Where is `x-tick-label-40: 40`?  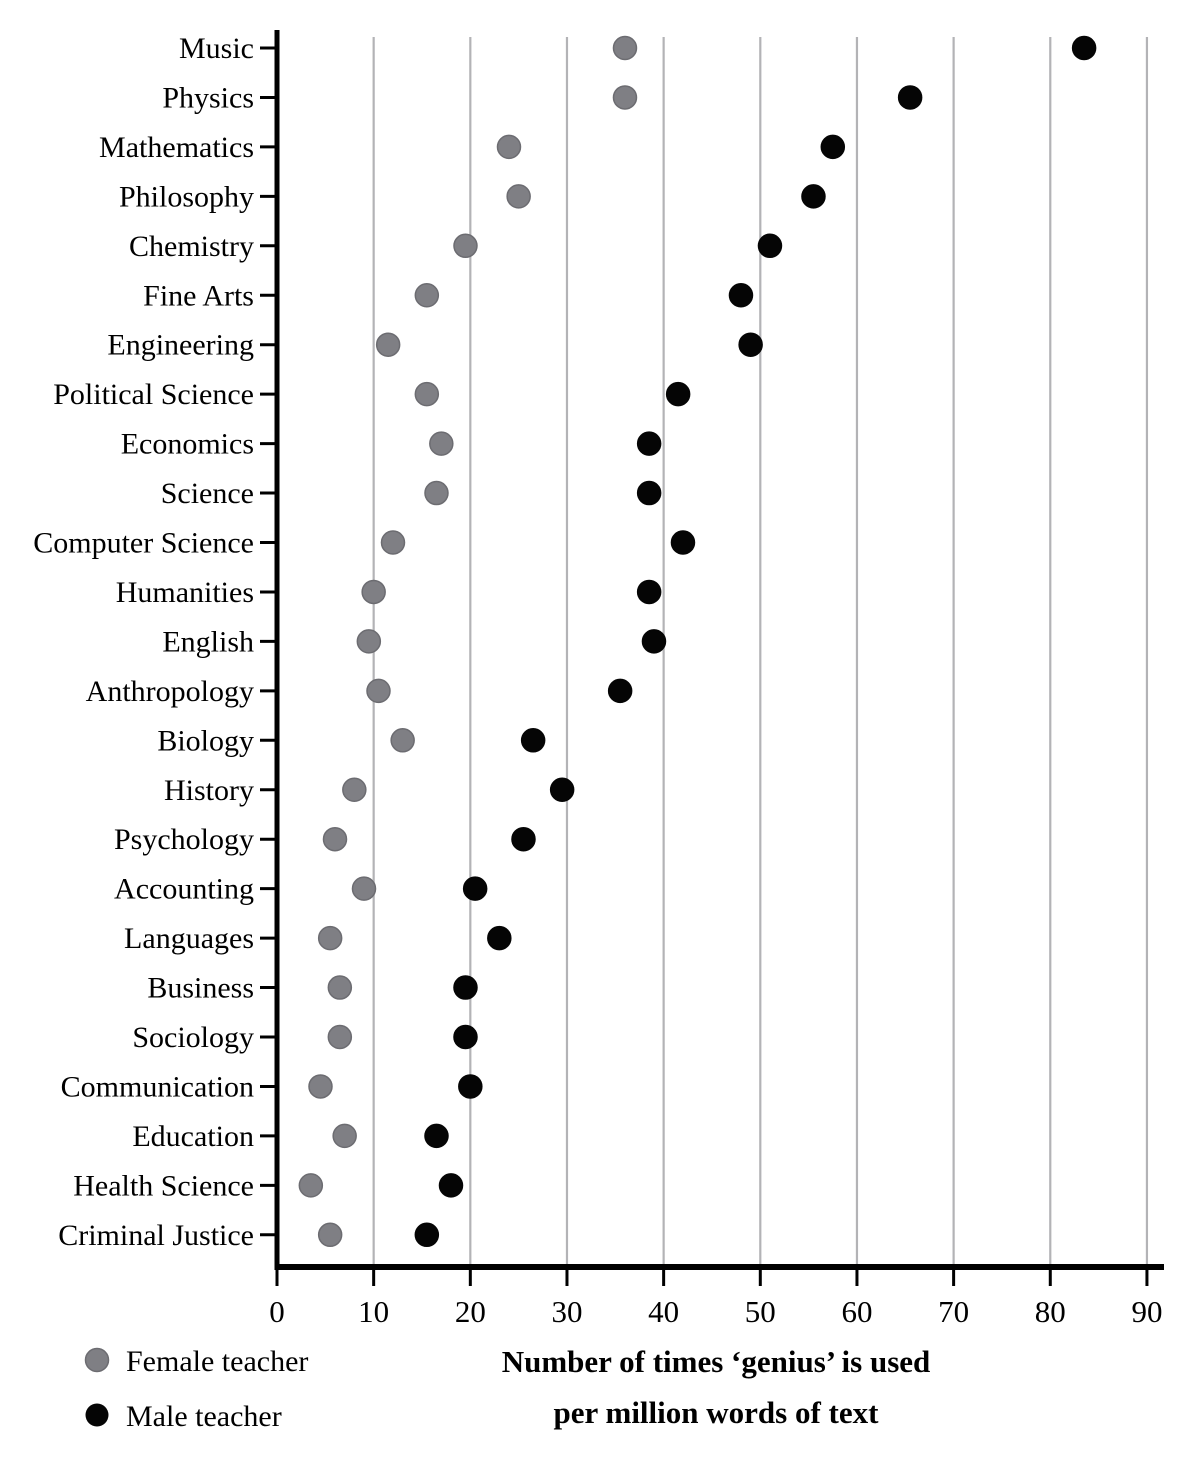 x-tick-label-40: 40 is located at coordinates (663, 1311).